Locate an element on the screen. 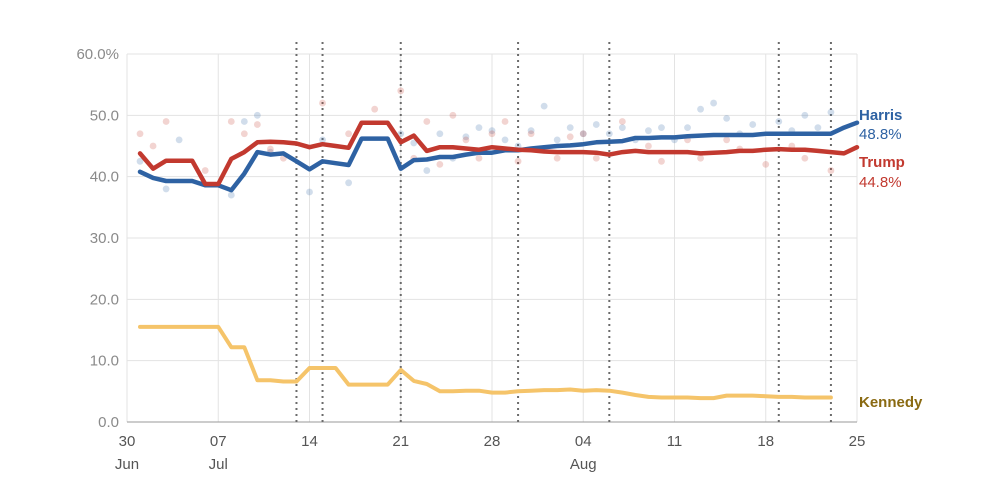 Image resolution: width=1000 pixels, height=485 pixels. trend-line-trump is located at coordinates (498, 153).